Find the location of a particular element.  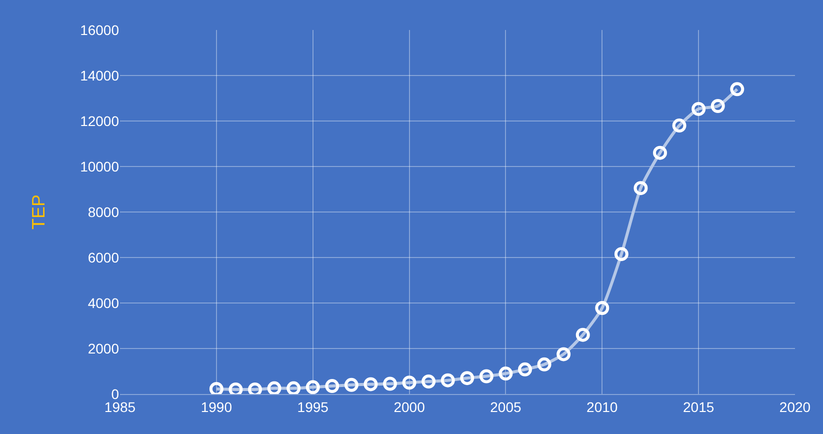

y-tick-label: 10000 is located at coordinates (100, 166).